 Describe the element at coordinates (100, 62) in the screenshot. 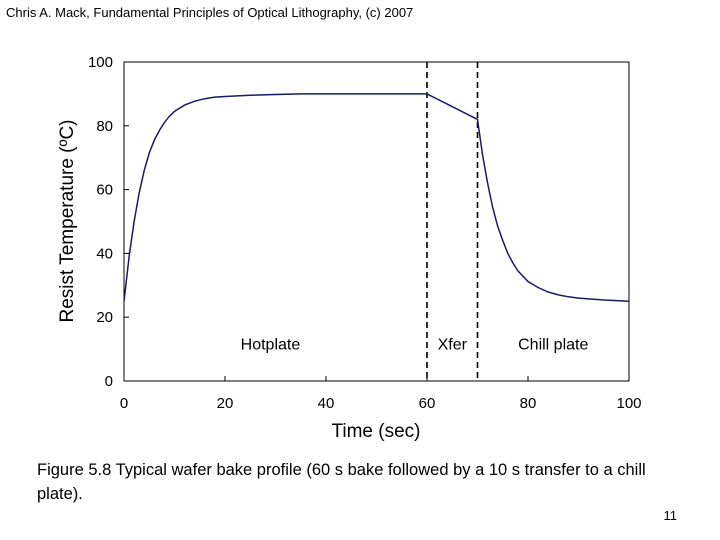

I see `y-tick-label: 100` at that location.